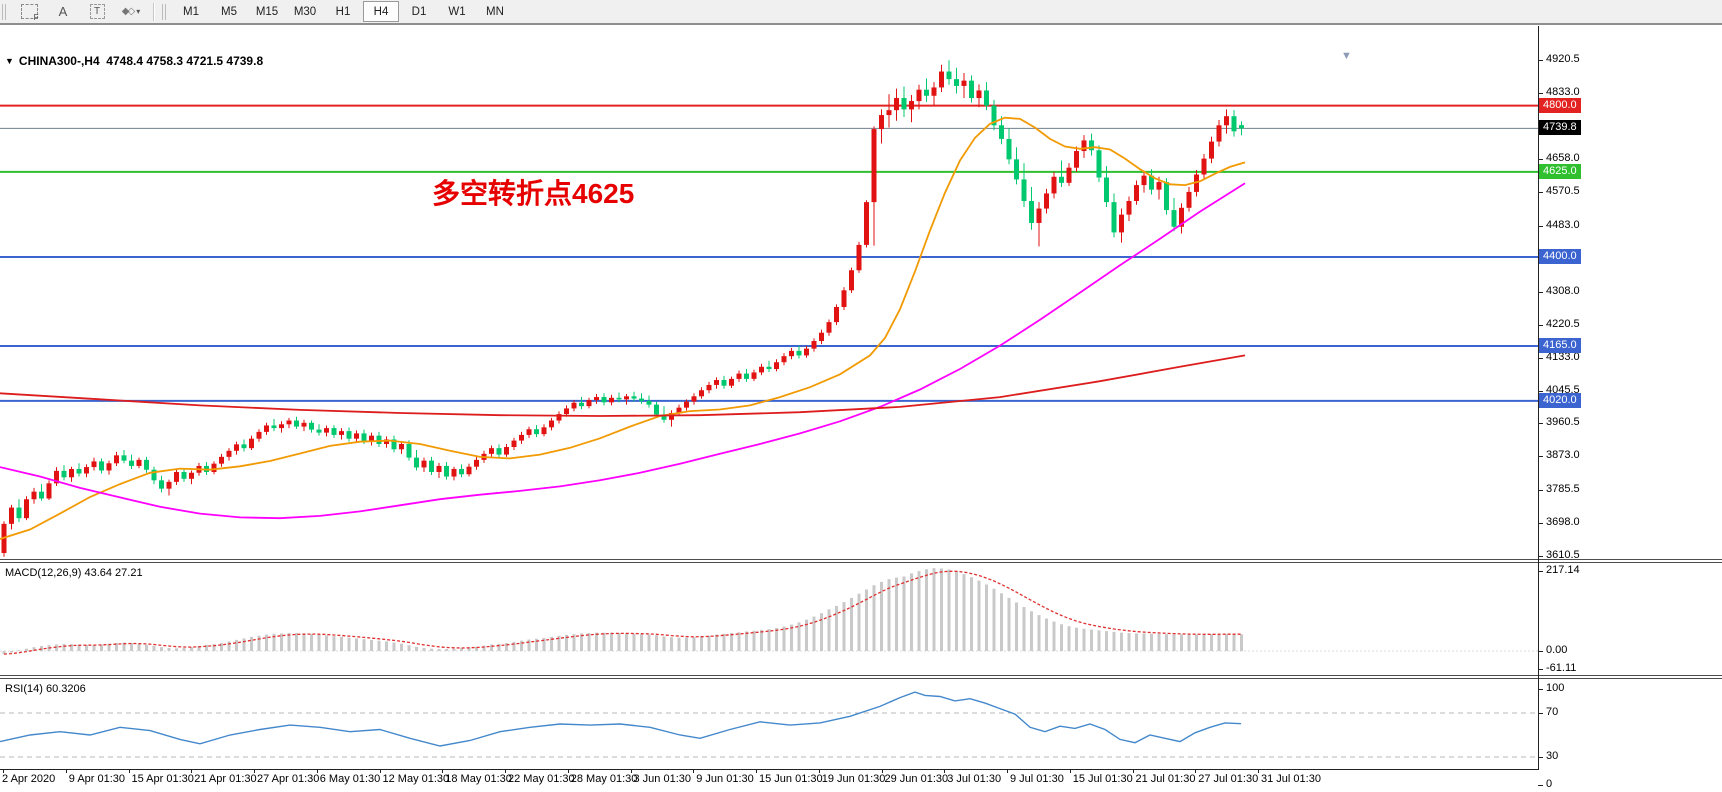 The image size is (1722, 792). What do you see at coordinates (288, 779) in the screenshot?
I see `date-label: 27 Apr 01:30` at bounding box center [288, 779].